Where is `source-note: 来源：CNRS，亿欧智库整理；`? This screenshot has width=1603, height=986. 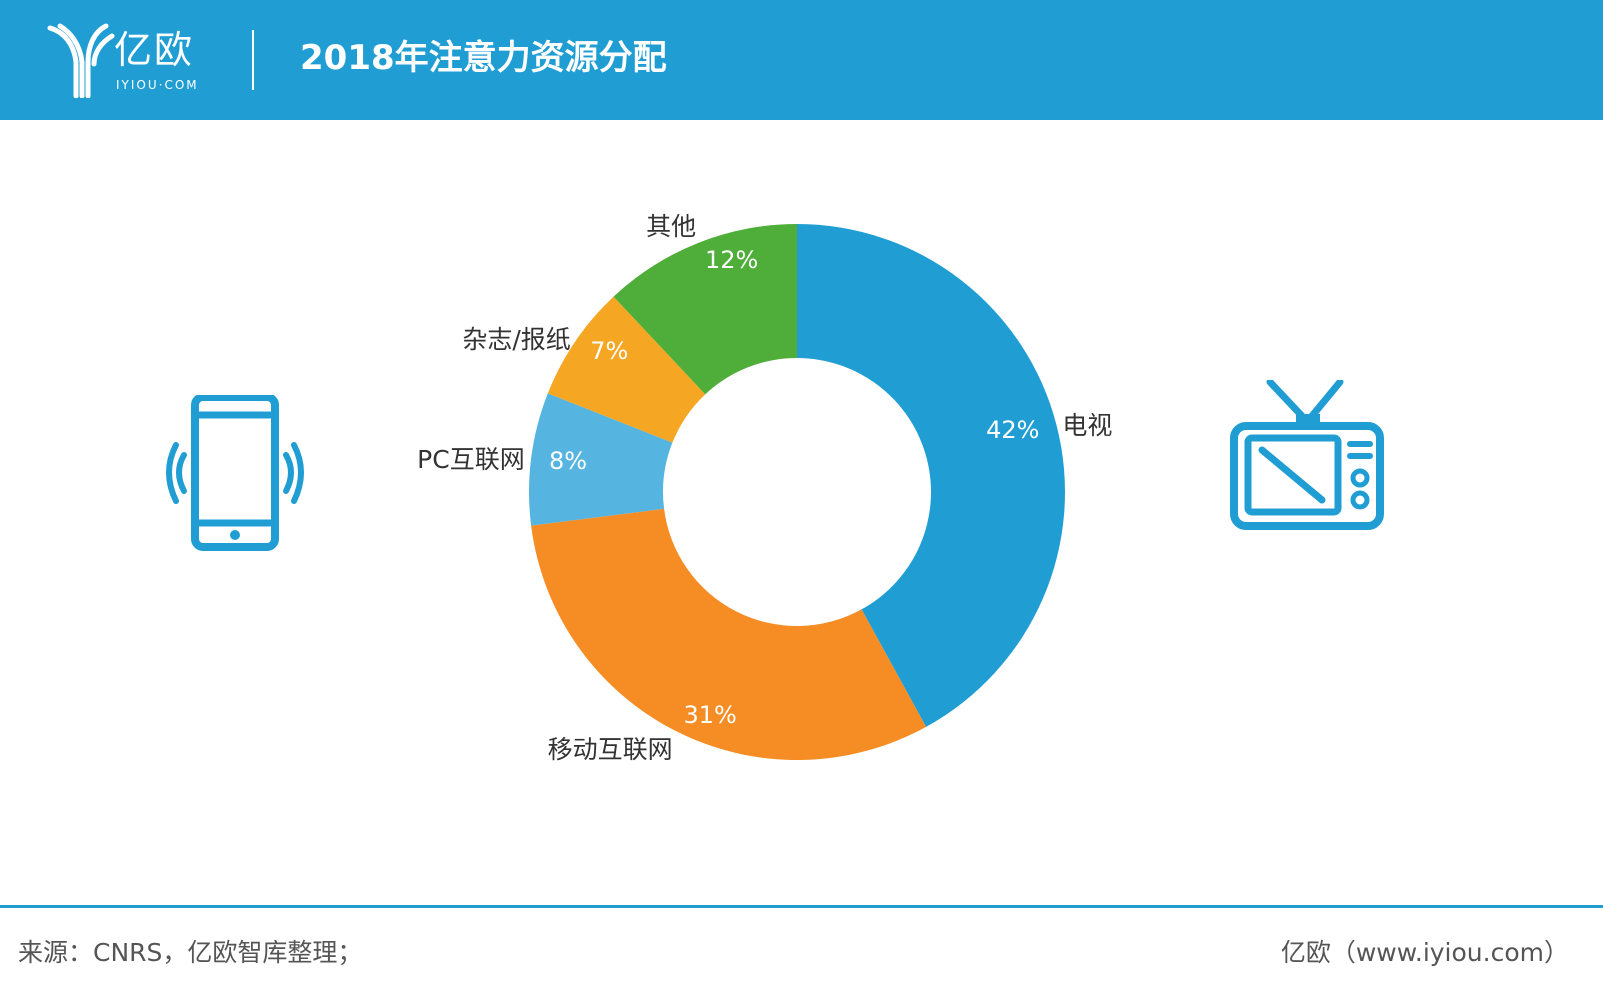 source-note: 来源：CNRS，亿欧智库整理； is located at coordinates (190, 952).